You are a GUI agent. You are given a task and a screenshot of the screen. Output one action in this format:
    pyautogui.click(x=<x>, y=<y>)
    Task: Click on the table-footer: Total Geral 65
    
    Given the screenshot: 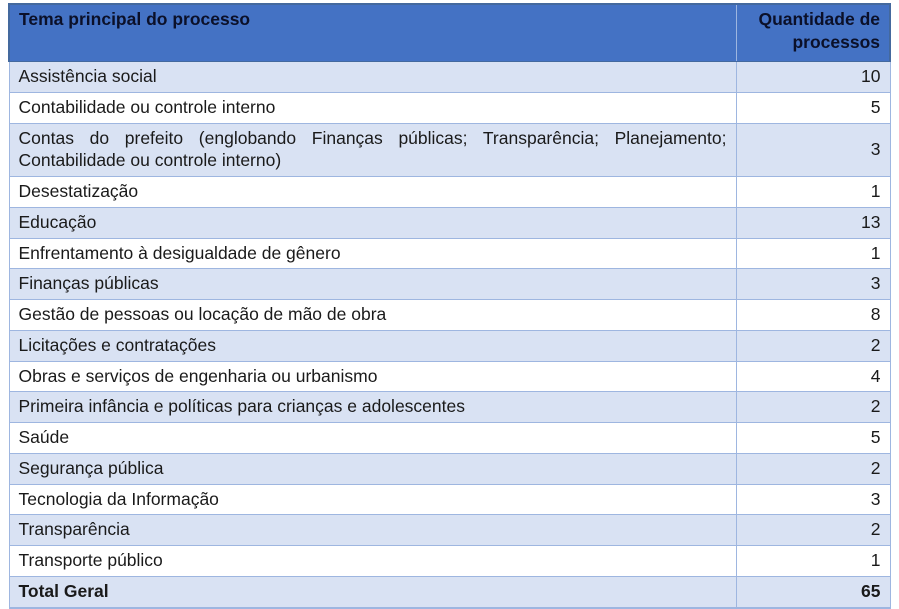 What is the action you would take?
    pyautogui.click(x=449, y=592)
    